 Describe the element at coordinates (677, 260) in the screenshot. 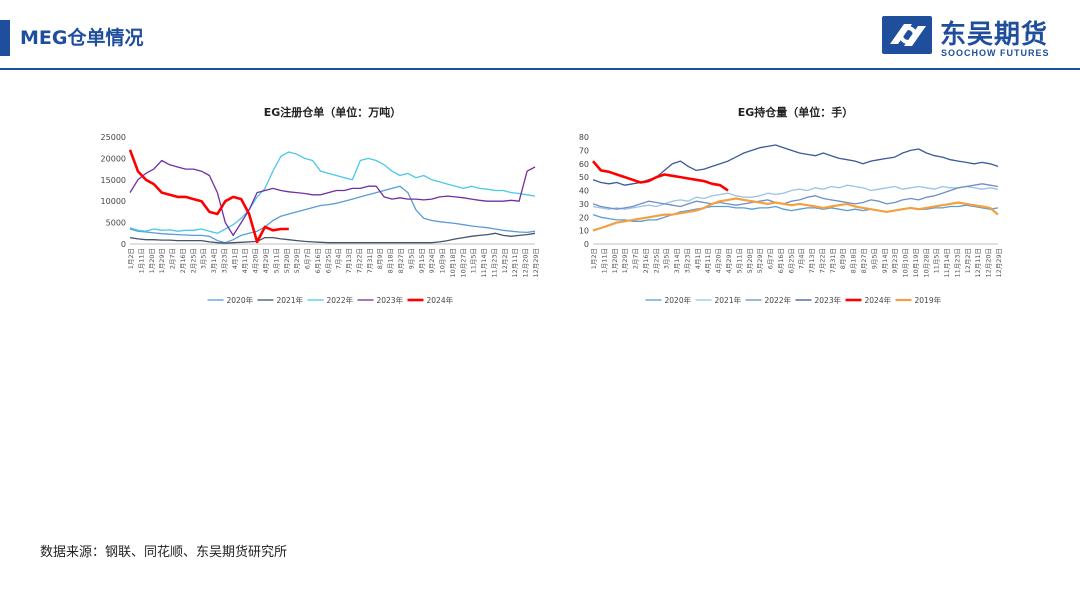

I see `x-tick-label: 3月14日` at that location.